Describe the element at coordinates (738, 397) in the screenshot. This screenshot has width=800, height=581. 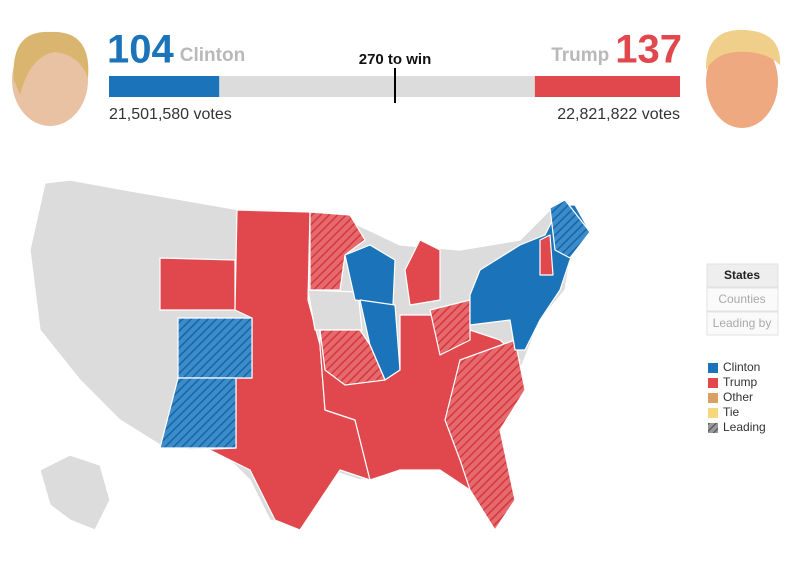
I see `legend-label: Other` at that location.